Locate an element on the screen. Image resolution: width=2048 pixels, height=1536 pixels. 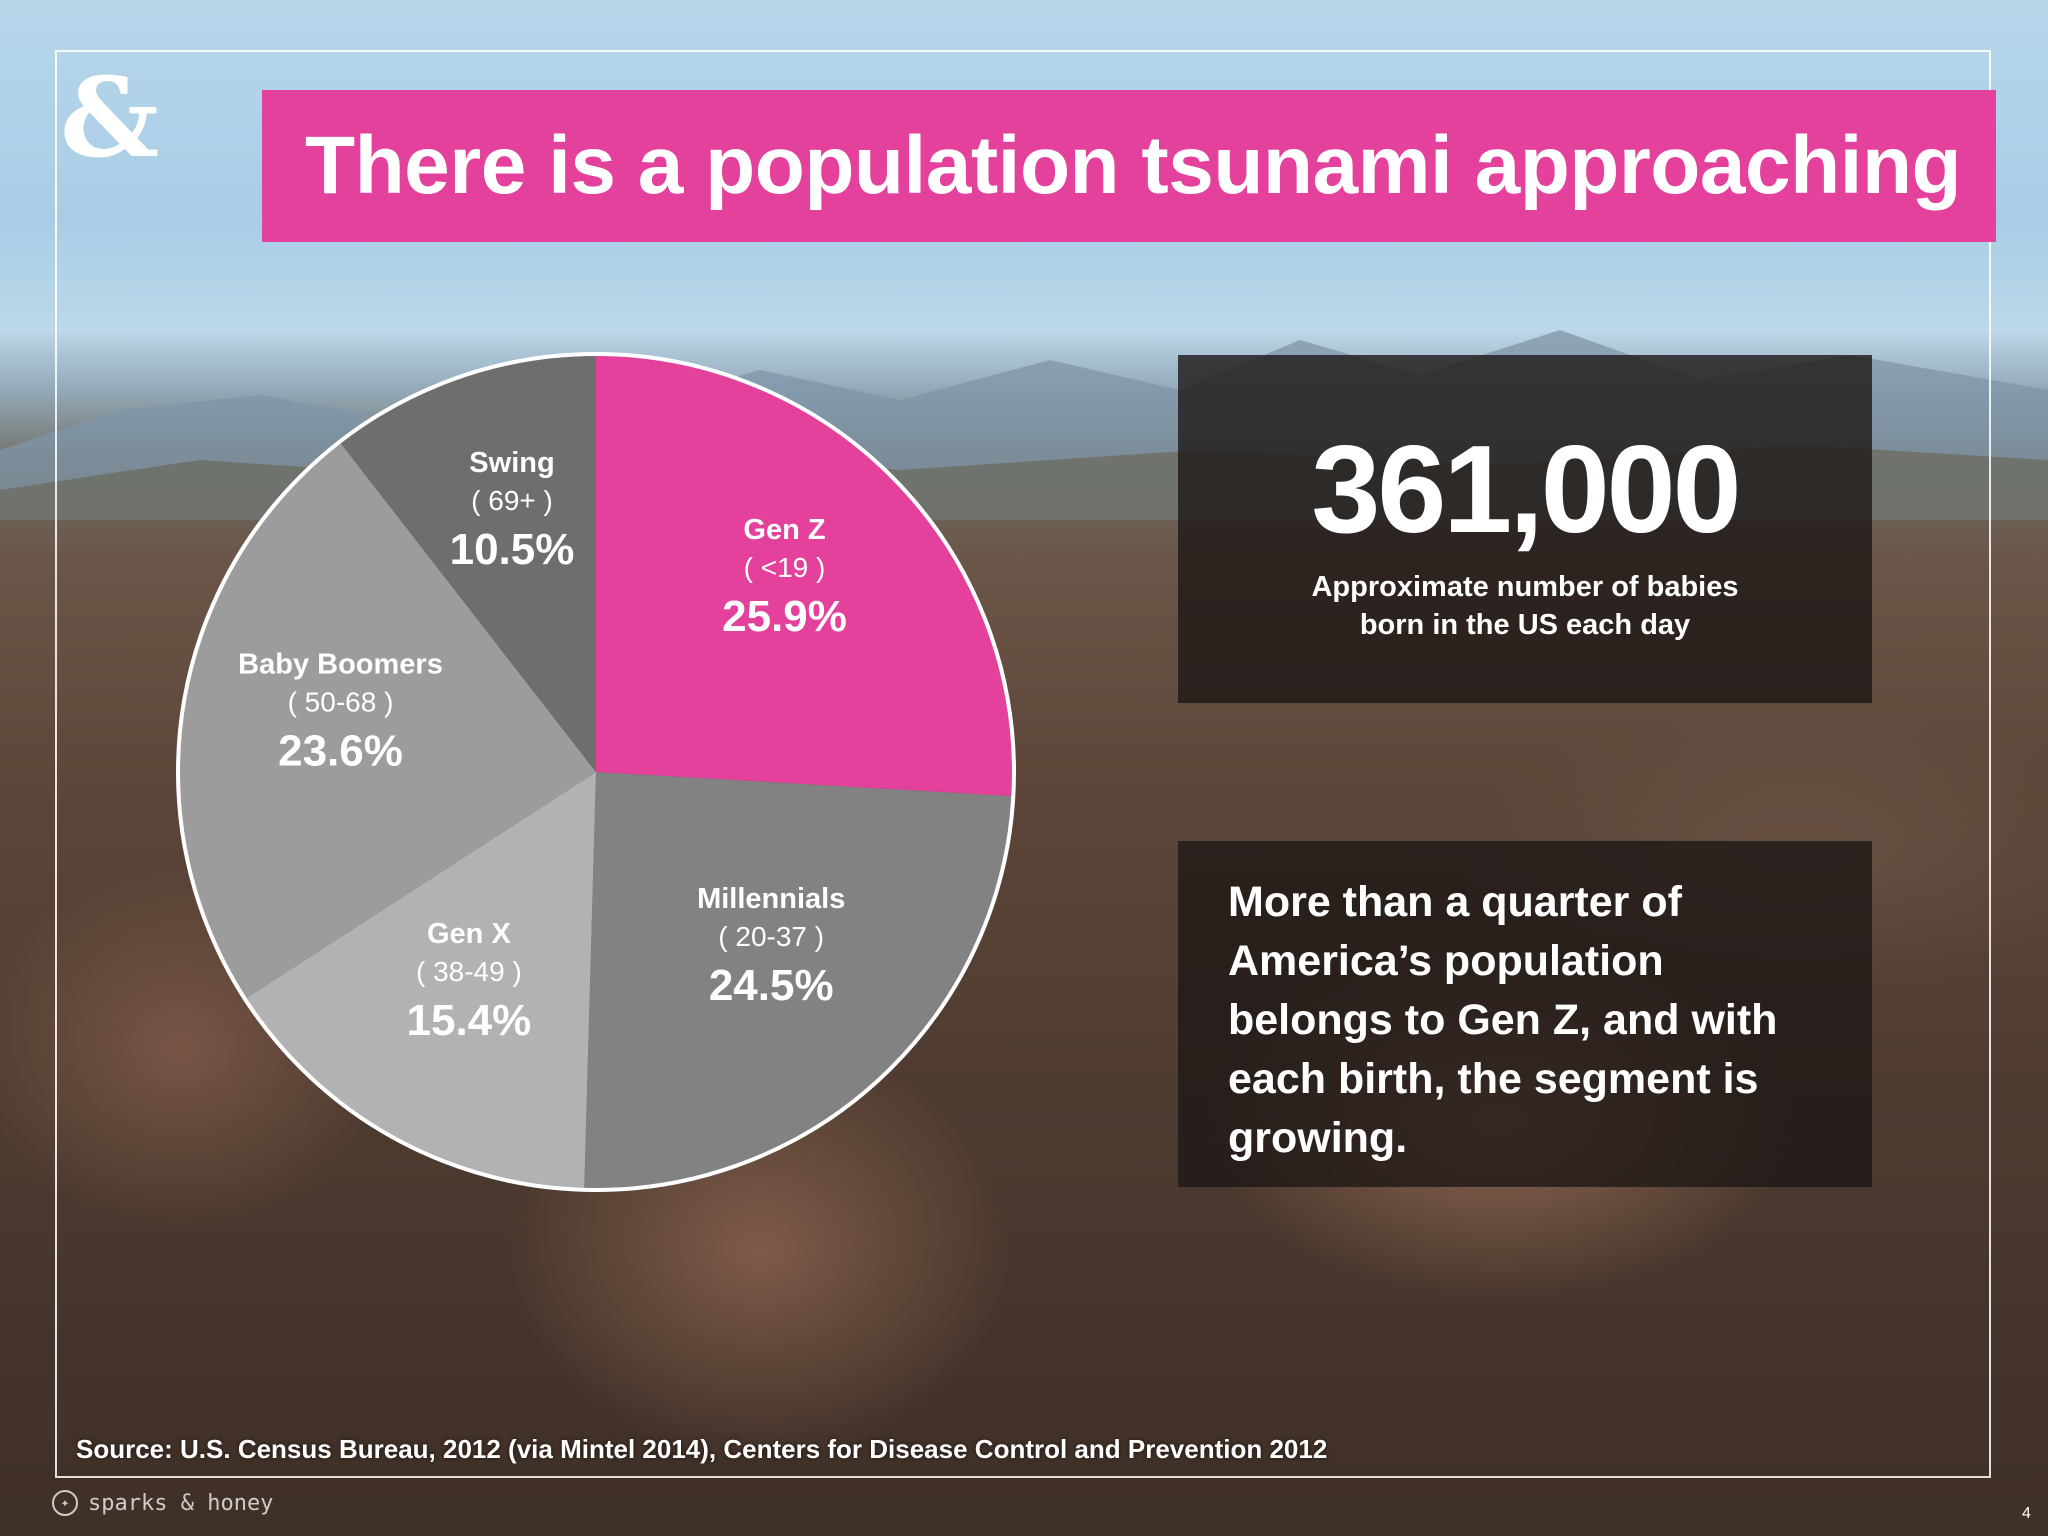
pie-label-baby-boomers-name: Baby Boomers is located at coordinates (340, 665).